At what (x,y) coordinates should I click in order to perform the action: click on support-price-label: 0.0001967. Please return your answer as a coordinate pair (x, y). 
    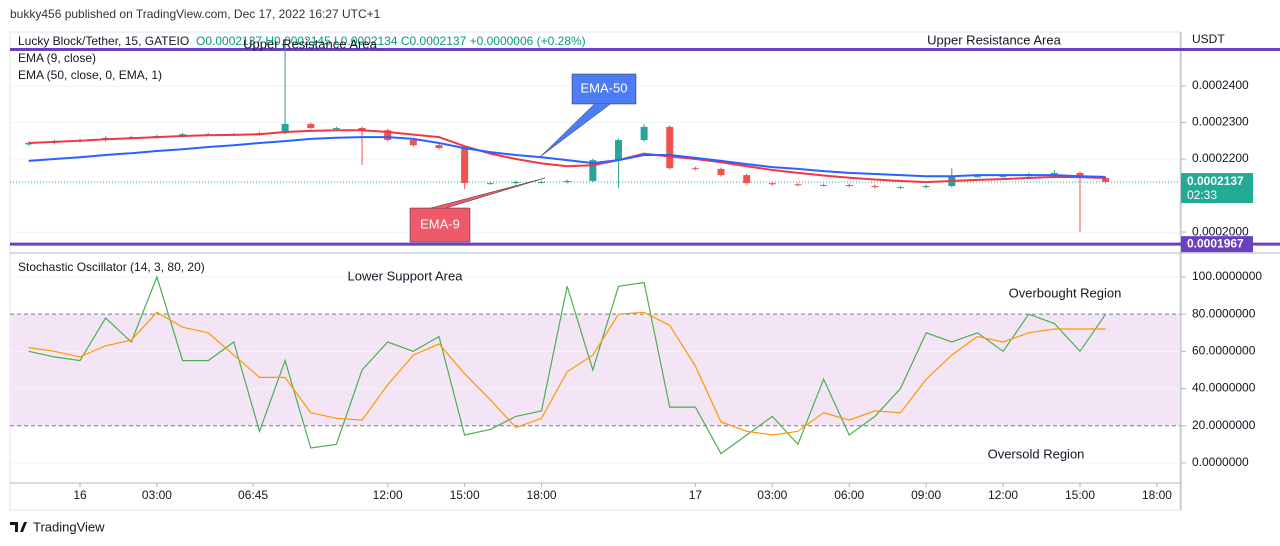
    Looking at the image, I should click on (1215, 243).